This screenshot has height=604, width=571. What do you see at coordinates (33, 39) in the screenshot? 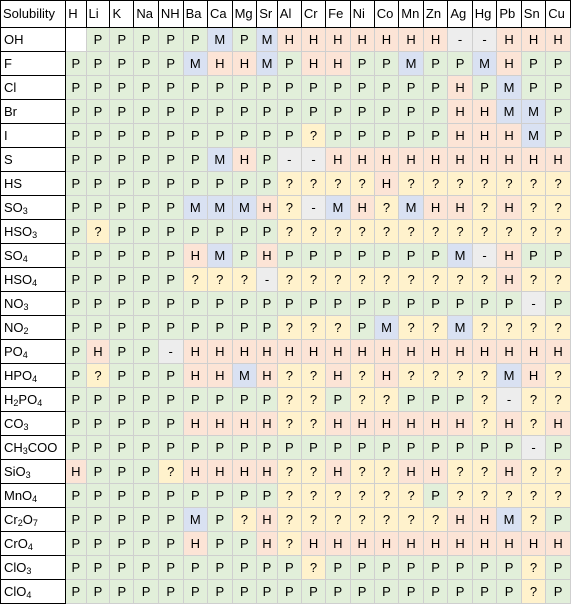
I see `anion-label: OH` at bounding box center [33, 39].